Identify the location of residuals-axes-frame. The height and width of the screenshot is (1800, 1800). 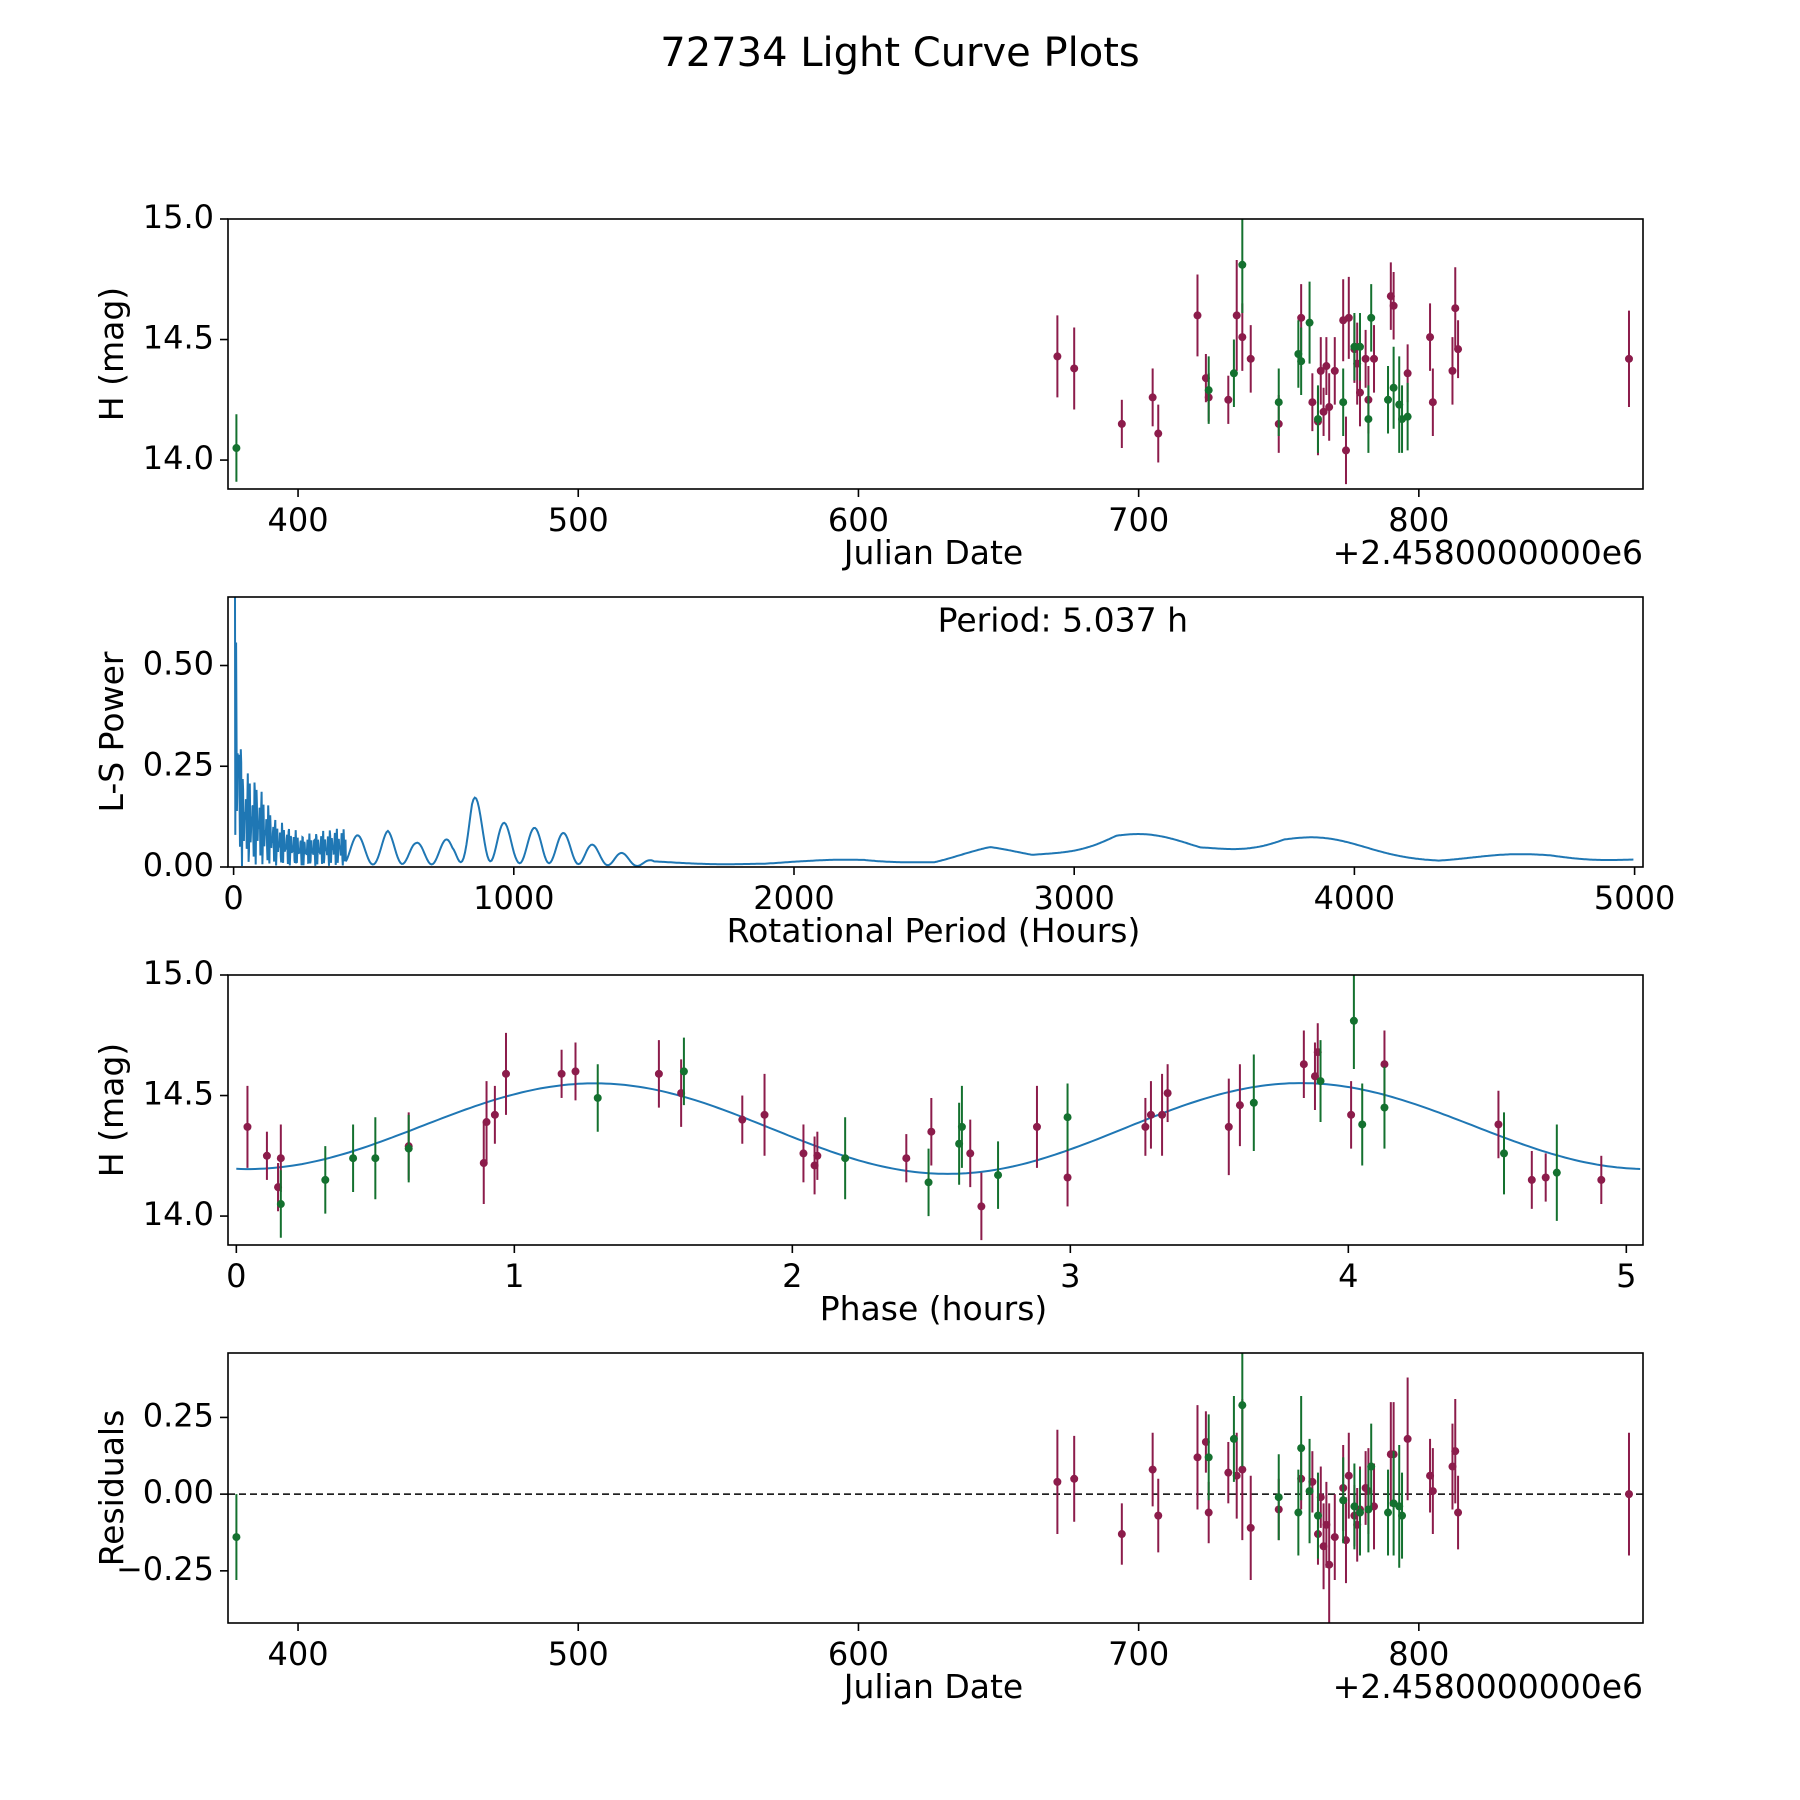
(935, 1488).